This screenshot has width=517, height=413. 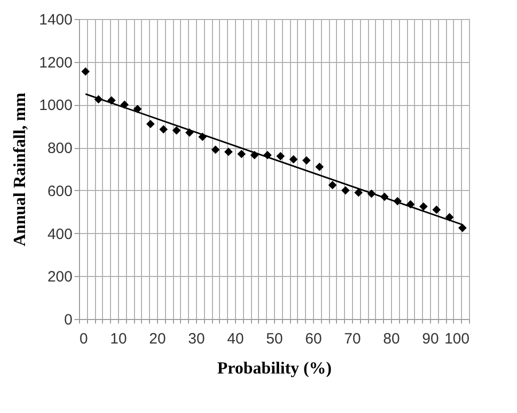 What do you see at coordinates (118, 339) in the screenshot?
I see `x-tick-label: 10` at bounding box center [118, 339].